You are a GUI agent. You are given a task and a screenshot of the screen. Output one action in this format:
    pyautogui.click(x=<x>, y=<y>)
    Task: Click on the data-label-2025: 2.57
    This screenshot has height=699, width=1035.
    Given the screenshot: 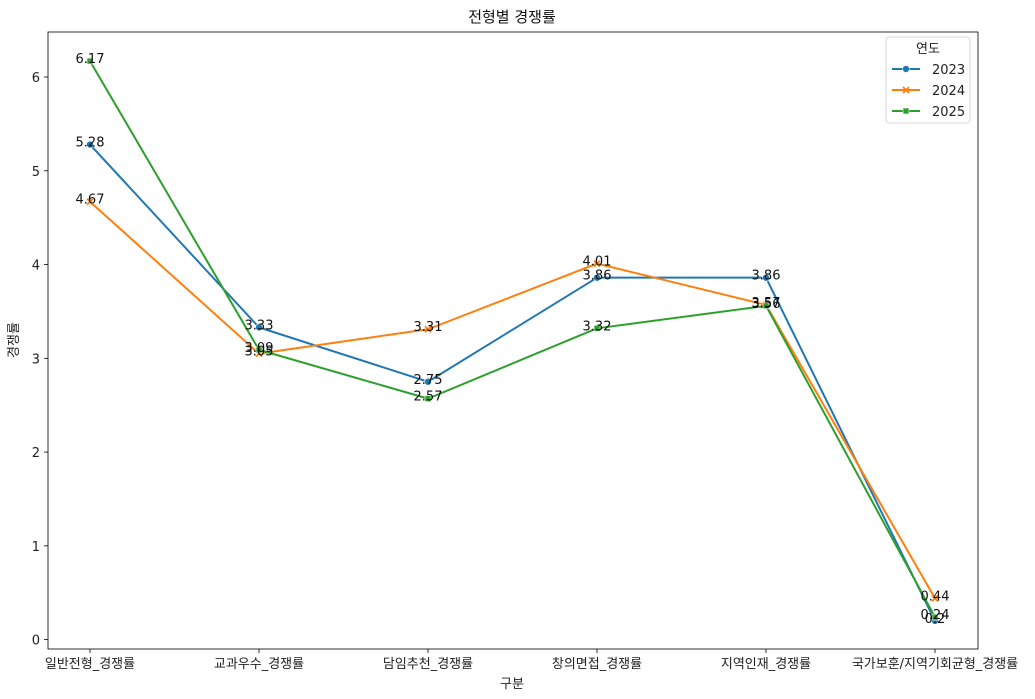 What is the action you would take?
    pyautogui.click(x=428, y=397)
    